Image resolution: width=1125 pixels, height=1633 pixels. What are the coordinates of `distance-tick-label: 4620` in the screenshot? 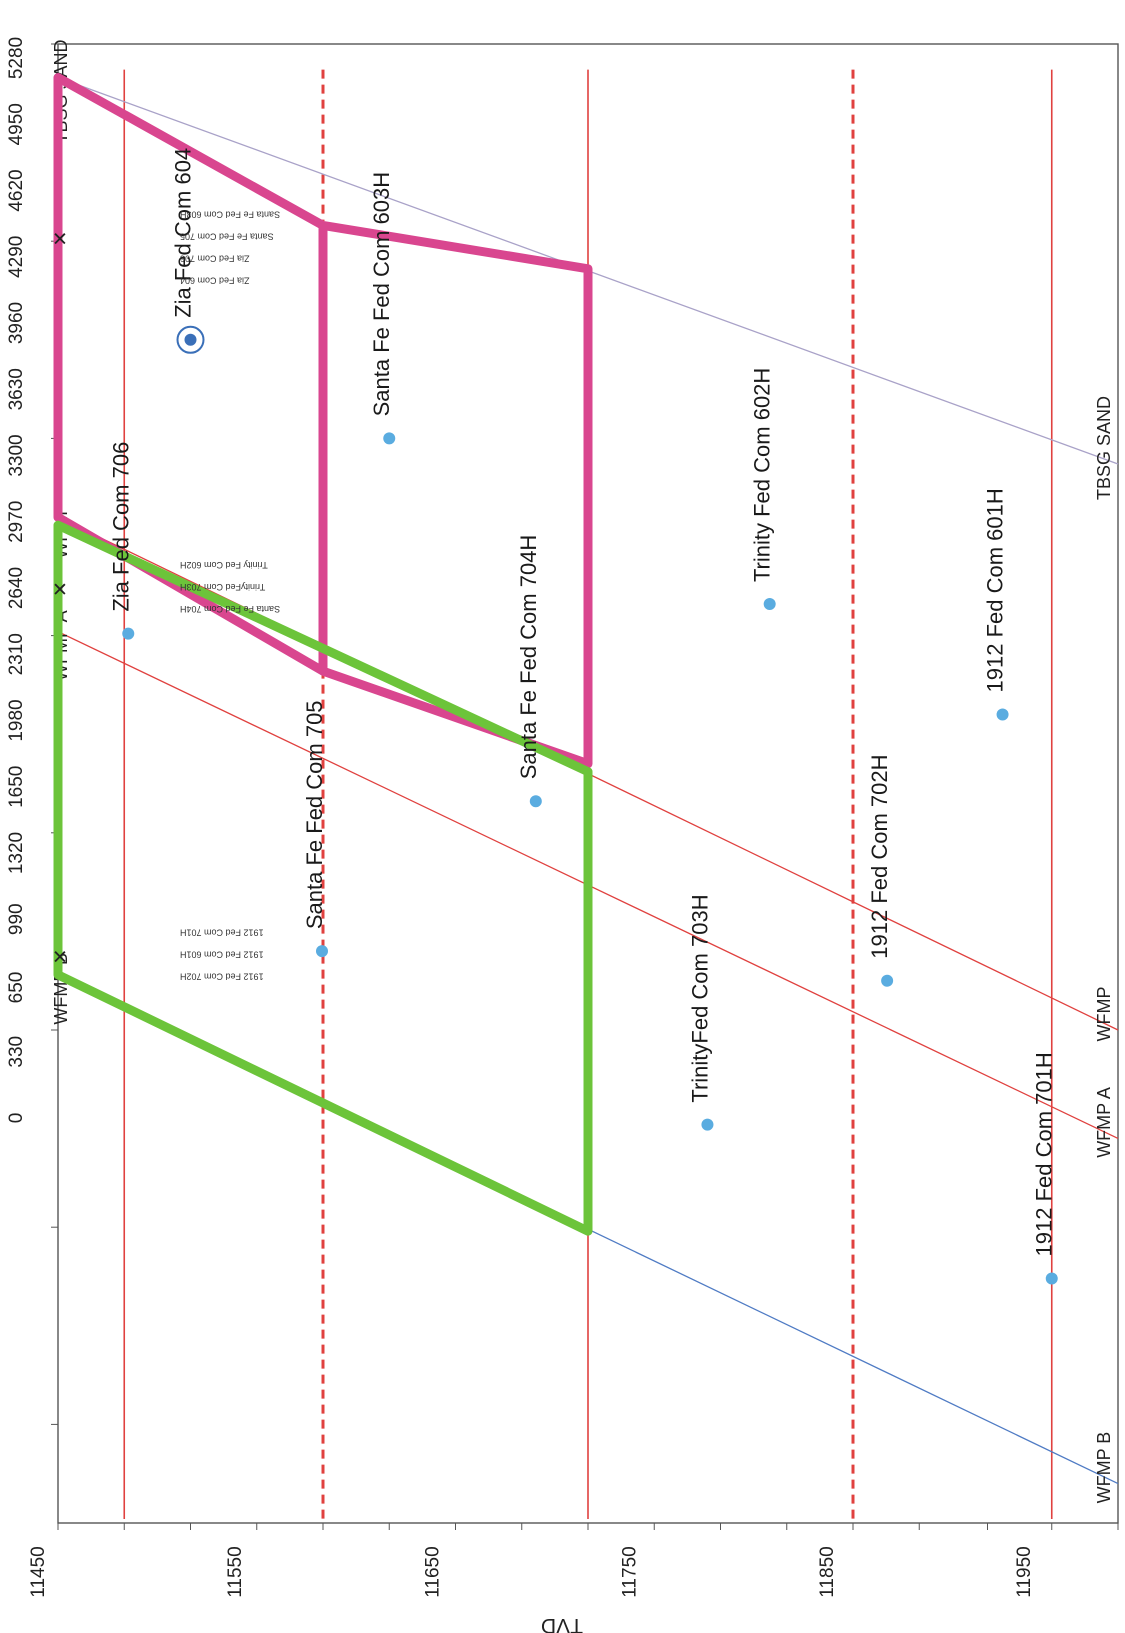 It's located at (16, 190).